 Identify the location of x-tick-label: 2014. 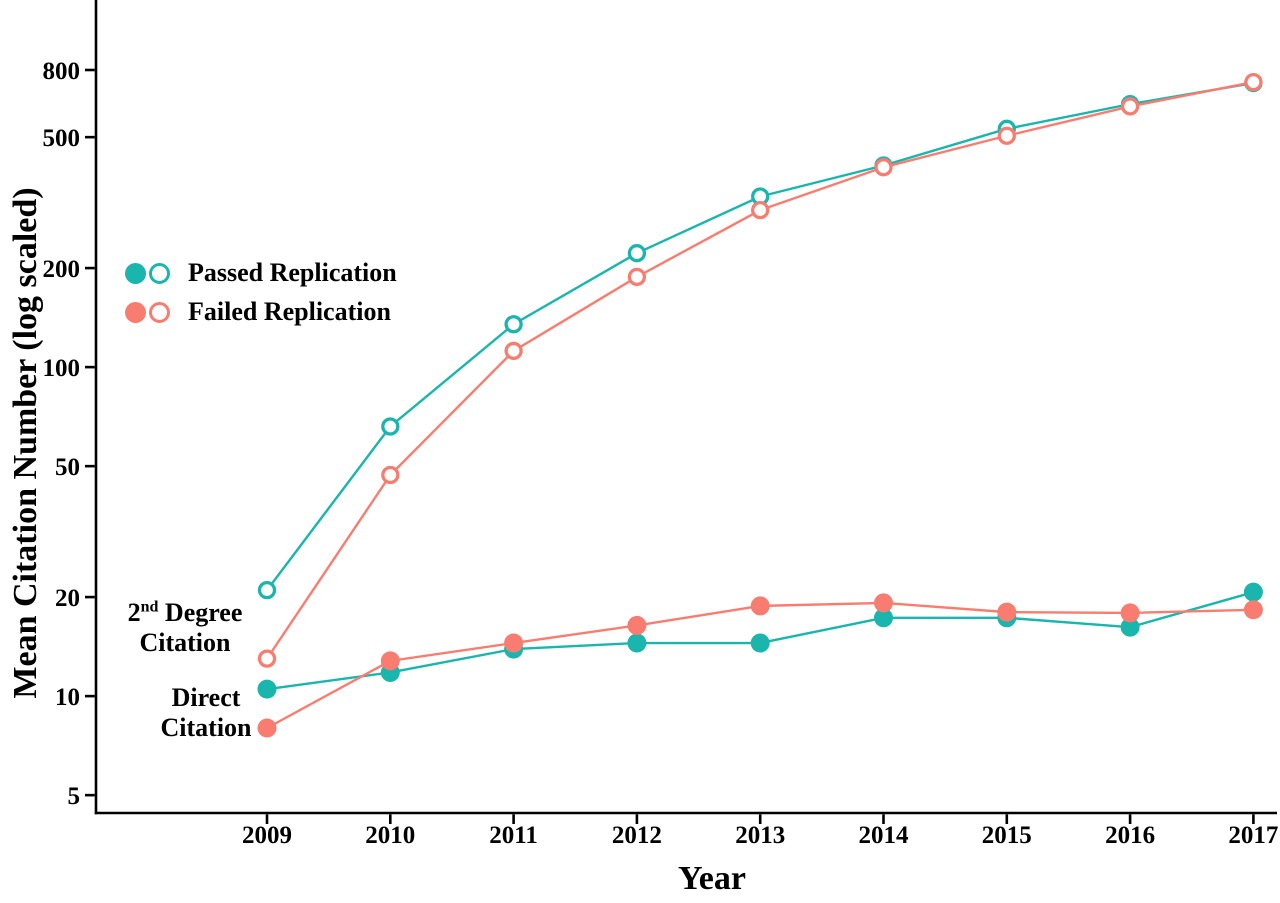
(884, 835).